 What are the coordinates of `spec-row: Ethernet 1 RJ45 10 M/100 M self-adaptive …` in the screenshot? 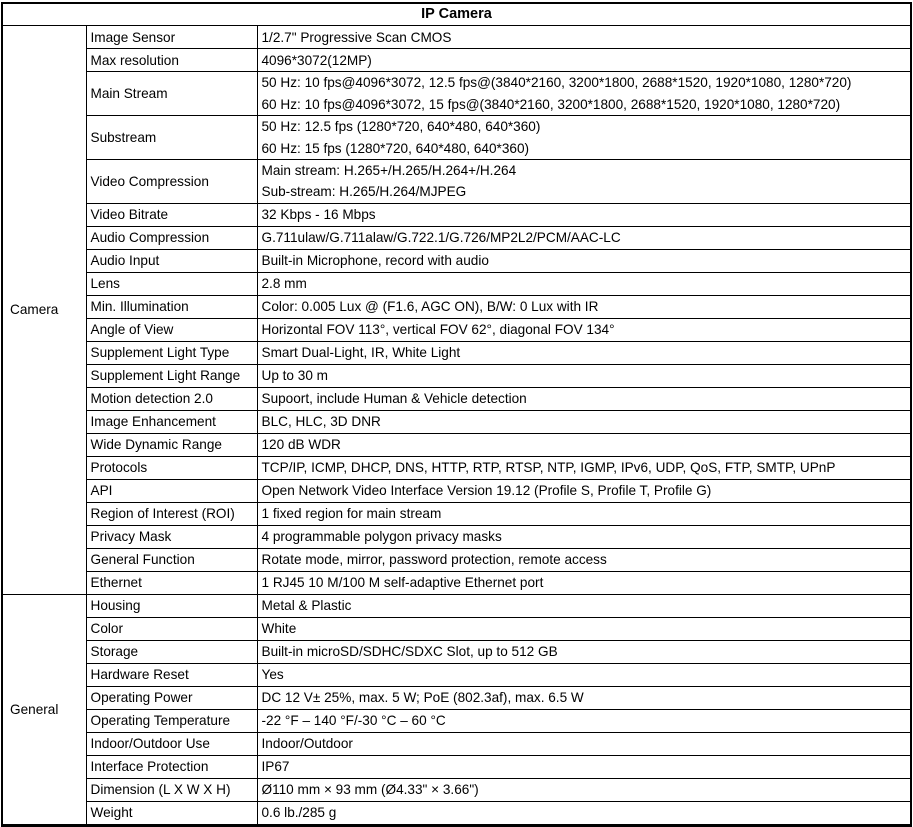 It's located at (457, 582).